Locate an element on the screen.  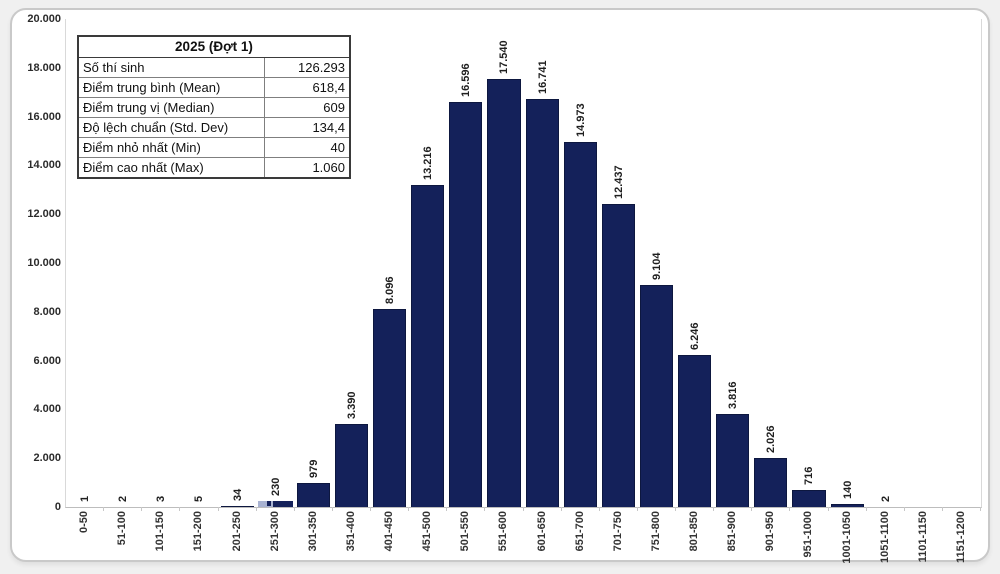
x-tick-label: 251-300 is located at coordinates (274, 531).